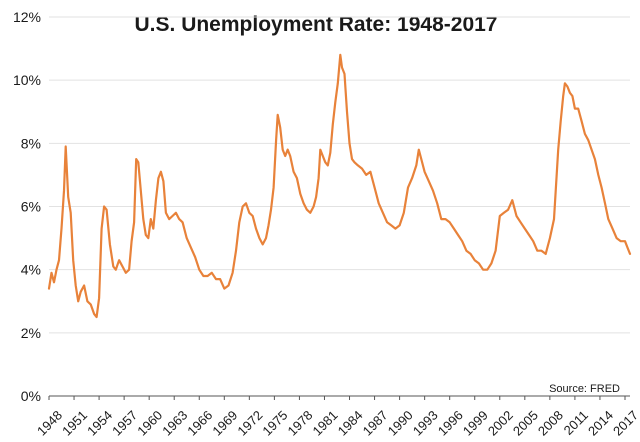 Image resolution: width=640 pixels, height=442 pixels. What do you see at coordinates (31, 270) in the screenshot?
I see `y-tick-label: 4%` at bounding box center [31, 270].